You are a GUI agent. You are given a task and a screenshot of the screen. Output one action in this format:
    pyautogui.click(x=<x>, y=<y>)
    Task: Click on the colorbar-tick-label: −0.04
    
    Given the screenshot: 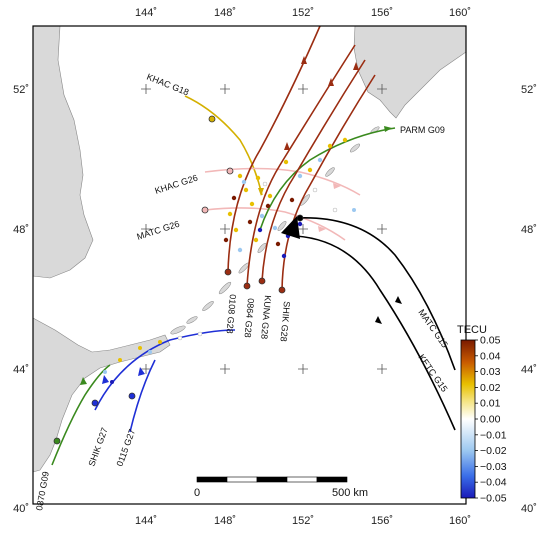 What is the action you would take?
    pyautogui.click(x=493, y=483)
    